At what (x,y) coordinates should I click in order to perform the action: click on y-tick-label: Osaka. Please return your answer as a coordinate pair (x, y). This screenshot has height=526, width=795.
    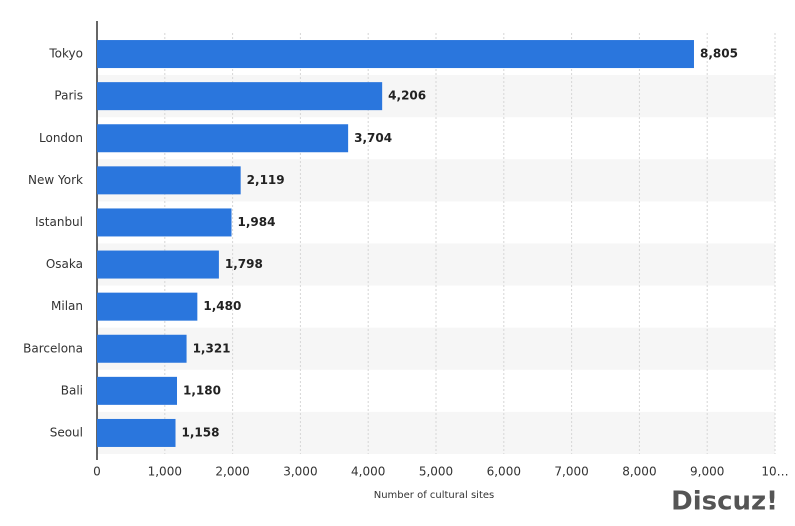
    Looking at the image, I should click on (64, 264).